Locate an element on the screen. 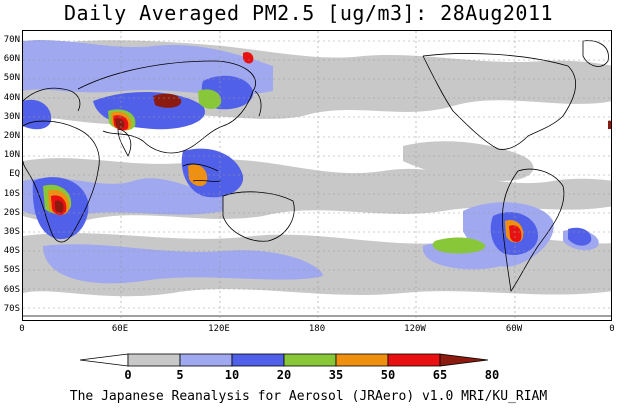 Image resolution: width=617 pixels, height=410 pixels. latitude-label: 20N is located at coordinates (11, 136).